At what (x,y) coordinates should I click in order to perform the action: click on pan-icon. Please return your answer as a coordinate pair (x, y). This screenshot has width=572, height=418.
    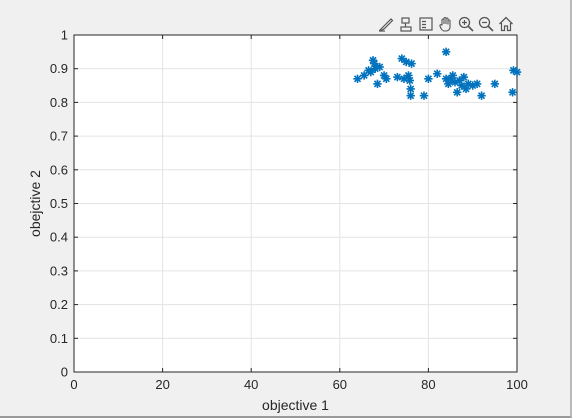
    Looking at the image, I should click on (446, 24).